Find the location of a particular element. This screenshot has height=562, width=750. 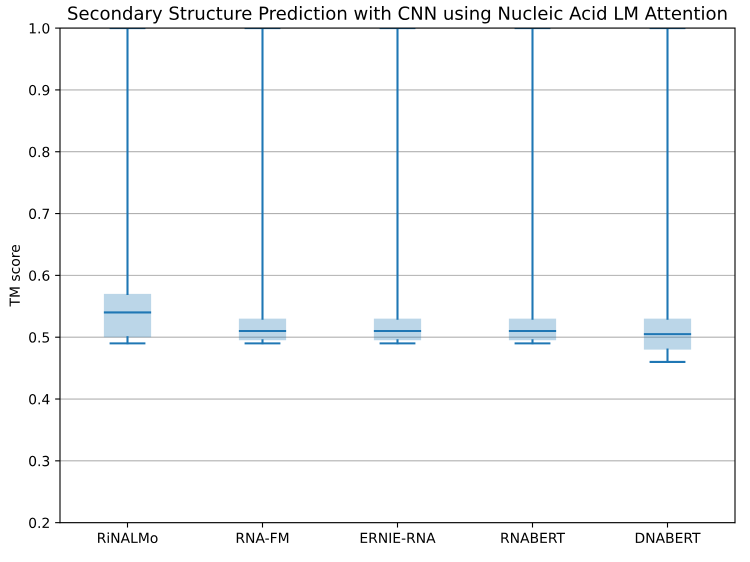

y-tick-label: 1.0 is located at coordinates (40, 28).